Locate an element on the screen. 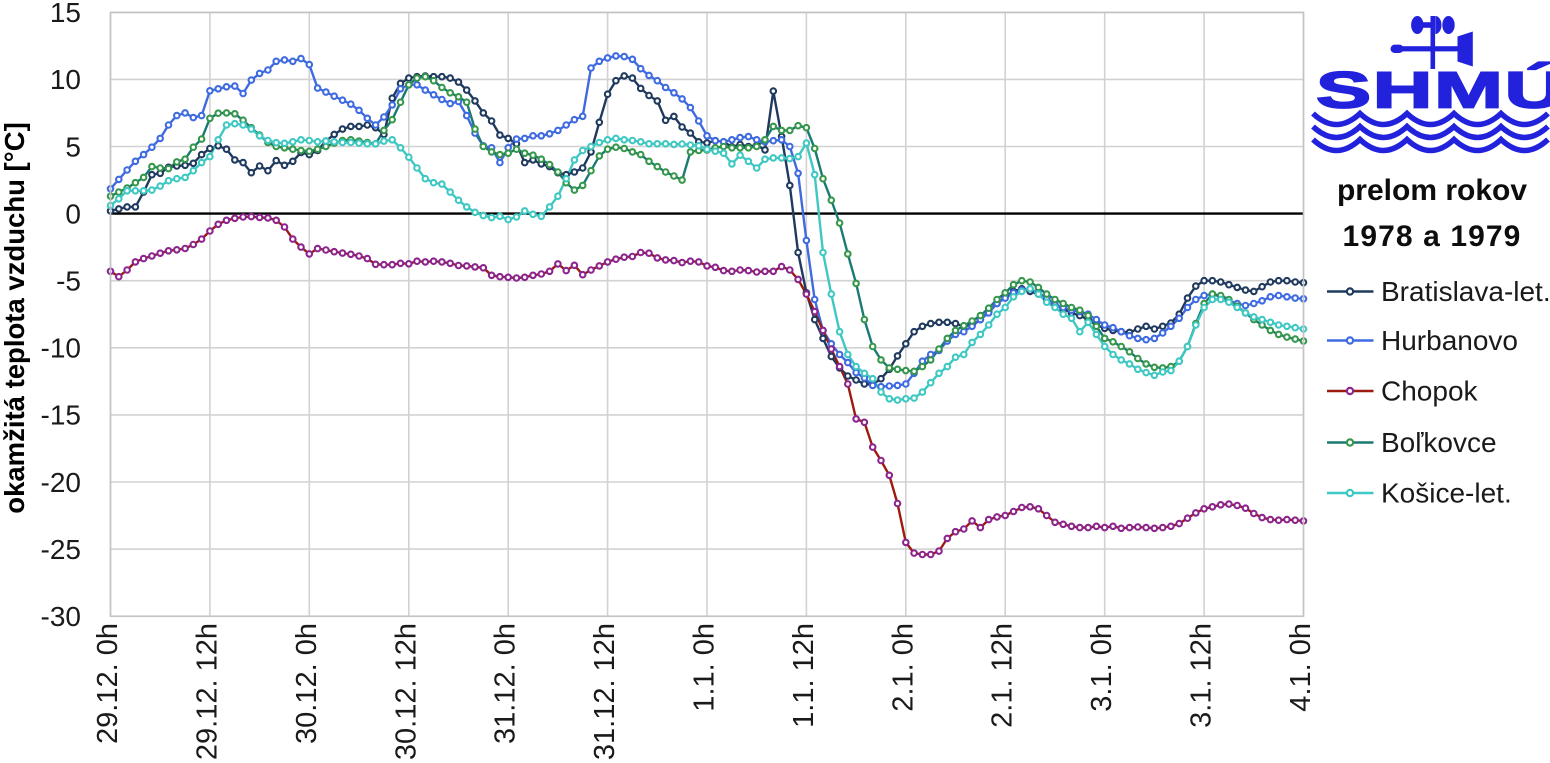  svg-text: prelom rokov is located at coordinates (1432, 190).